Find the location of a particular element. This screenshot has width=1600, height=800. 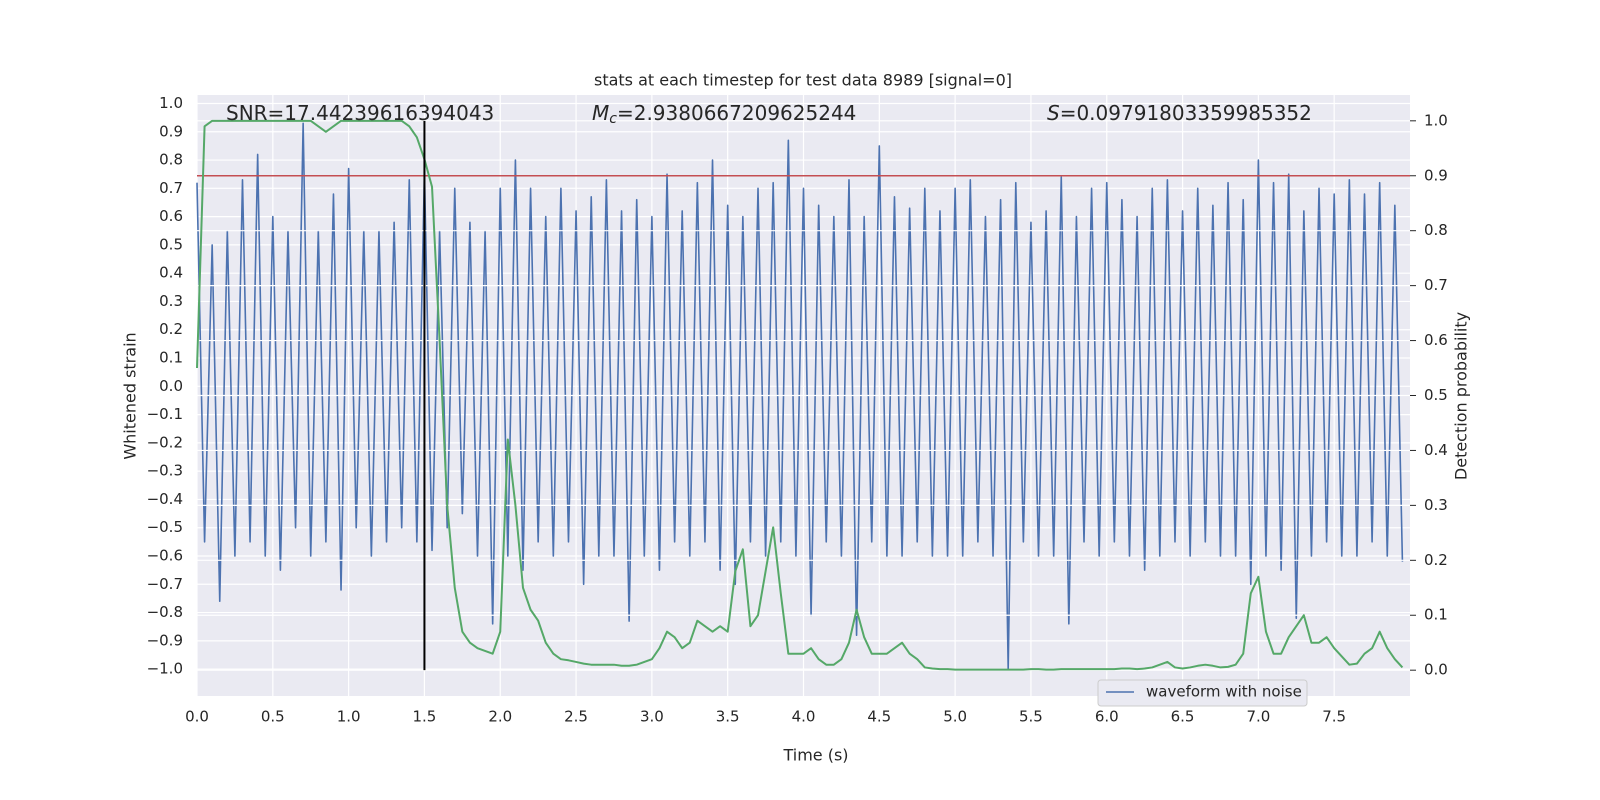

y-tick-label: 1.0 is located at coordinates (171, 103).